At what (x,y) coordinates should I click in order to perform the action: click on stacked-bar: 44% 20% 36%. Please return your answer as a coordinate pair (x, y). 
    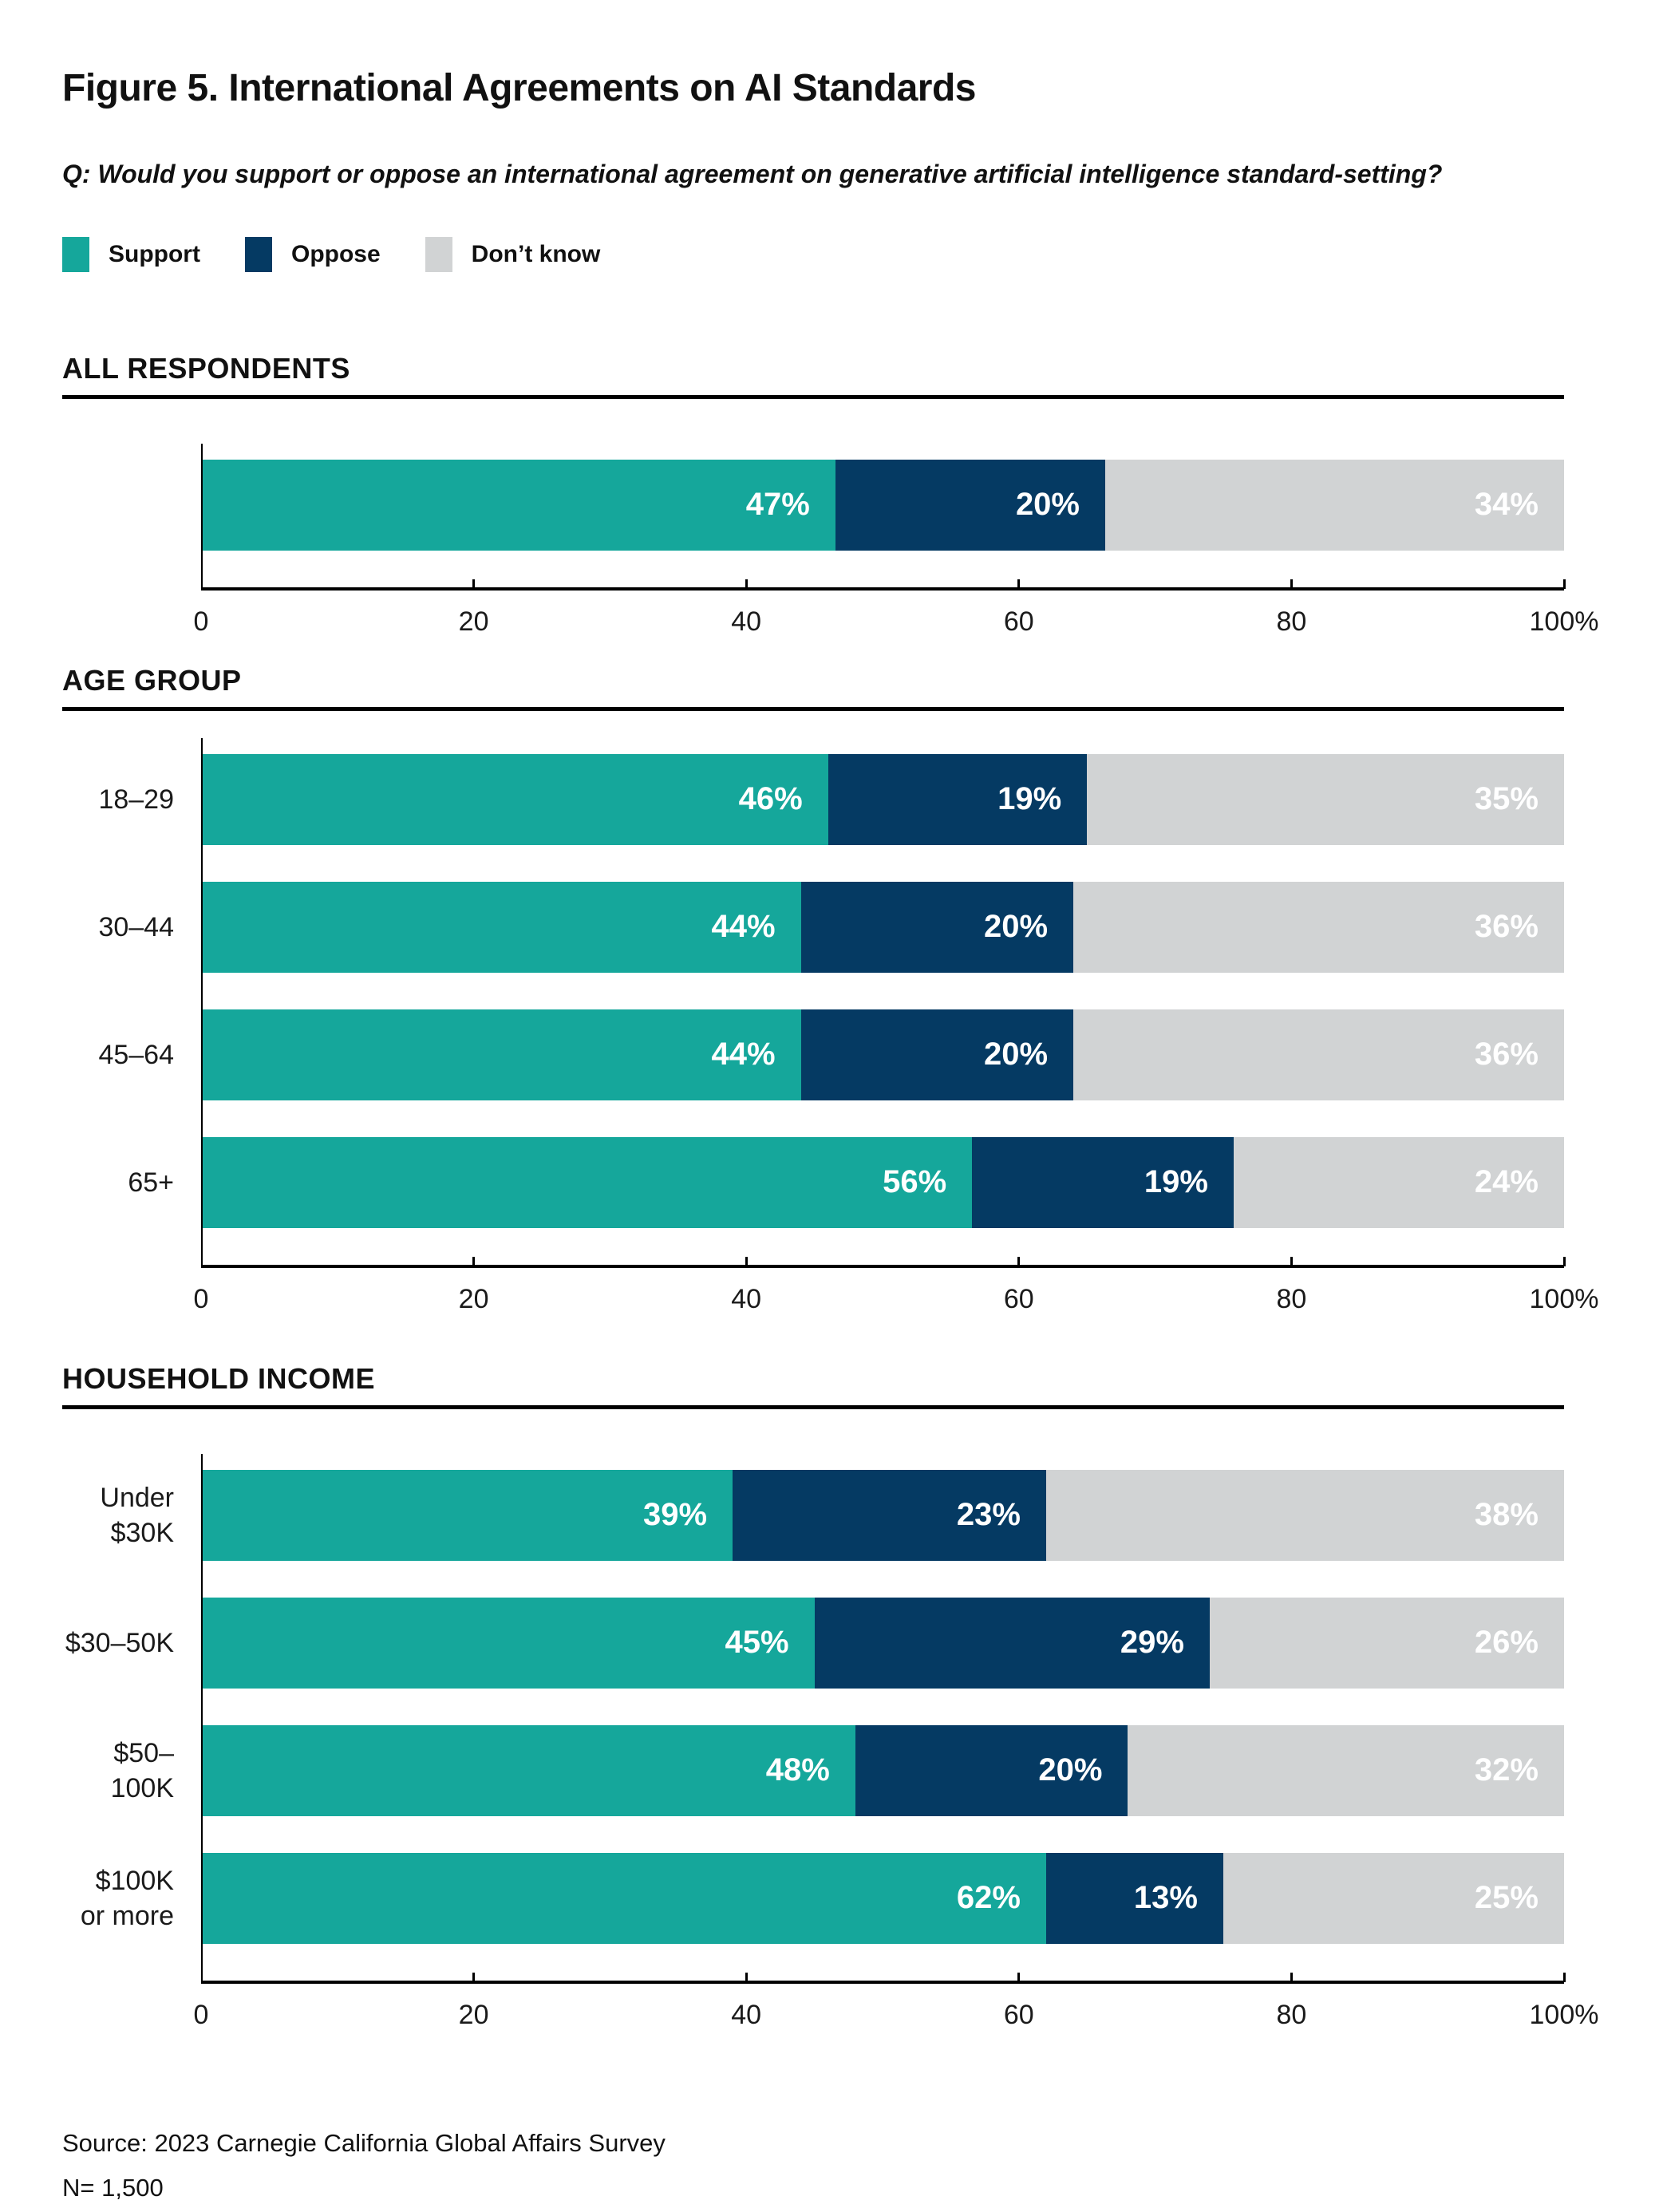
    Looking at the image, I should click on (883, 1054).